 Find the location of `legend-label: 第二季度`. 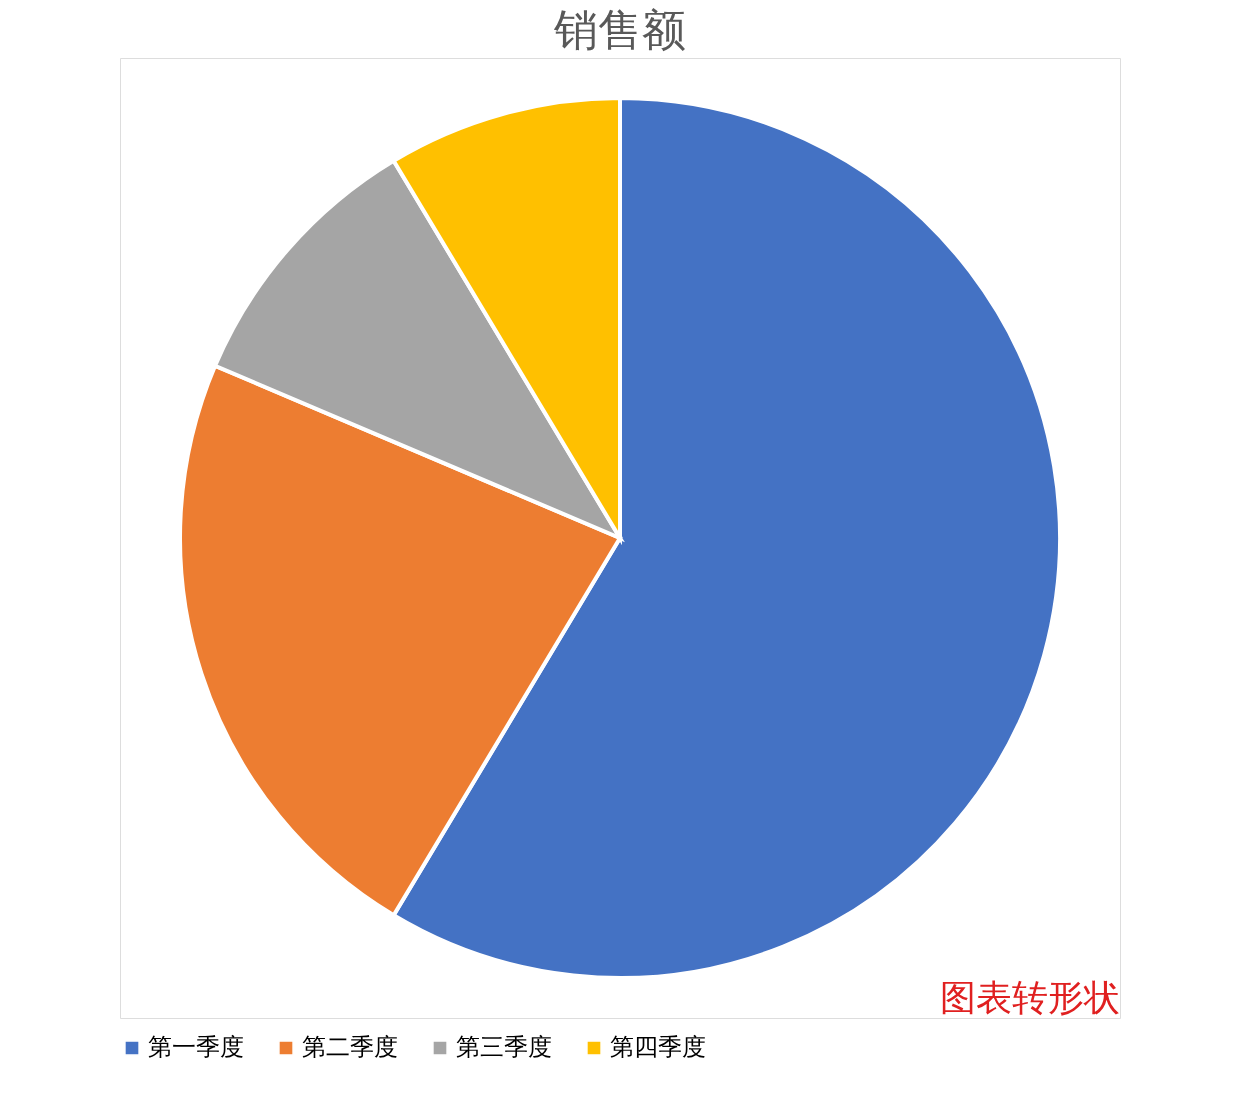

legend-label: 第二季度 is located at coordinates (350, 1047).